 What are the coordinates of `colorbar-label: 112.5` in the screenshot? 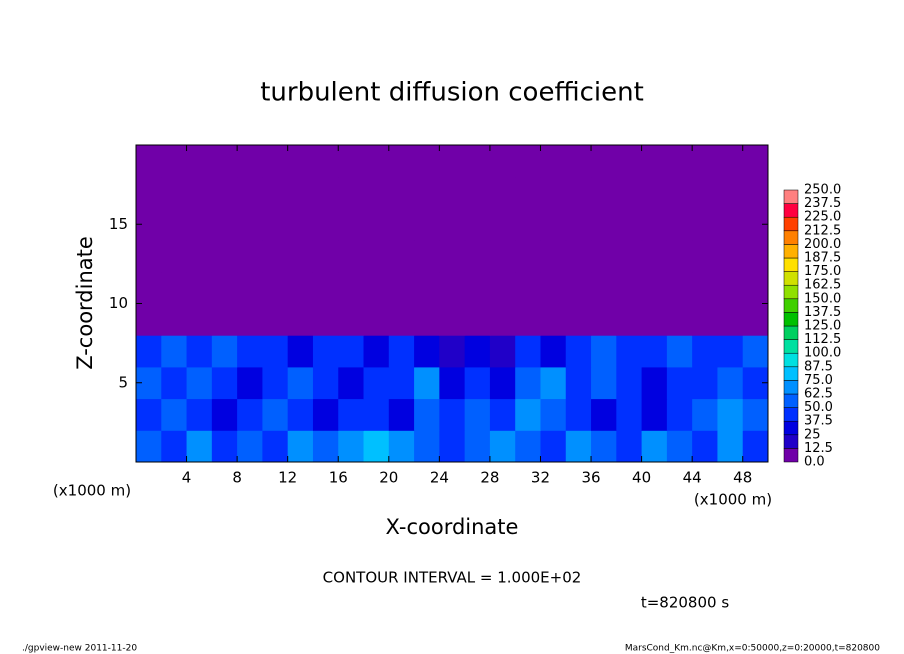 It's located at (822, 339).